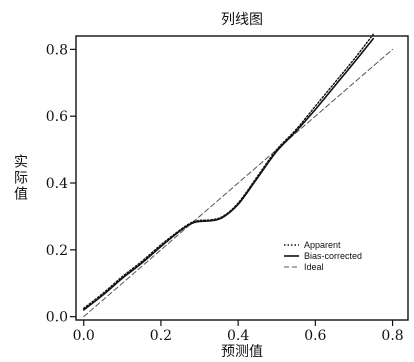 The width and height of the screenshot is (414, 362). Describe the element at coordinates (242, 20) in the screenshot. I see `chart-title: 列线图` at that location.